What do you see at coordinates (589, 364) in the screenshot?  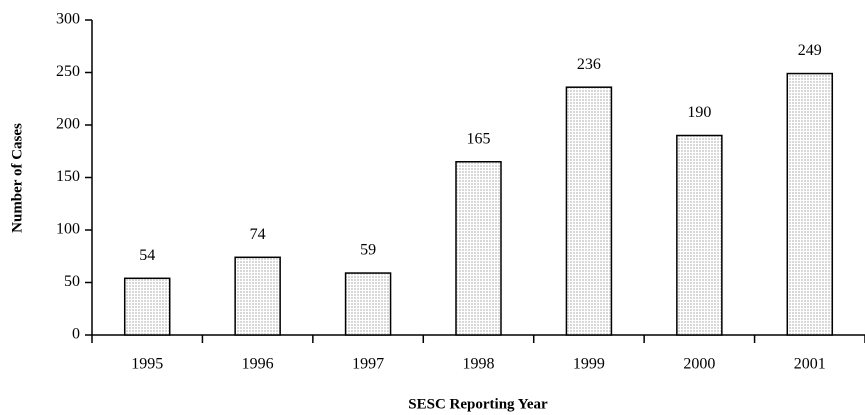 I see `x-tick-label: 1999` at bounding box center [589, 364].